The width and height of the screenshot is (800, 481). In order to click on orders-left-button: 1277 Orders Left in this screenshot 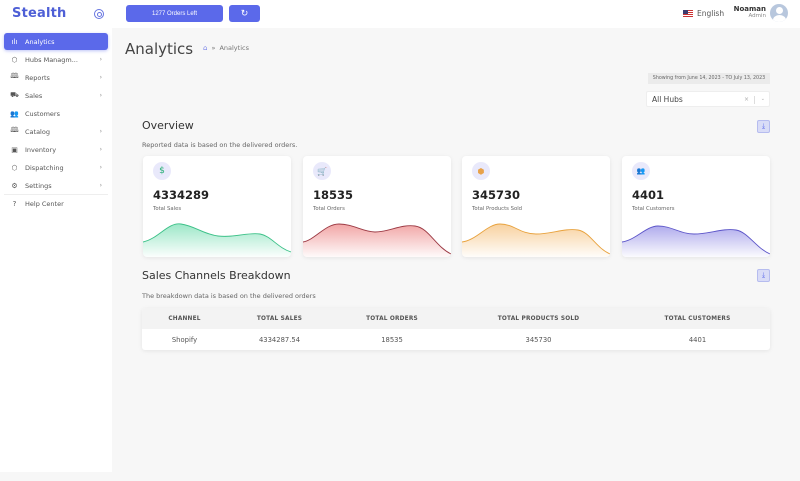, I will do `click(174, 13)`.